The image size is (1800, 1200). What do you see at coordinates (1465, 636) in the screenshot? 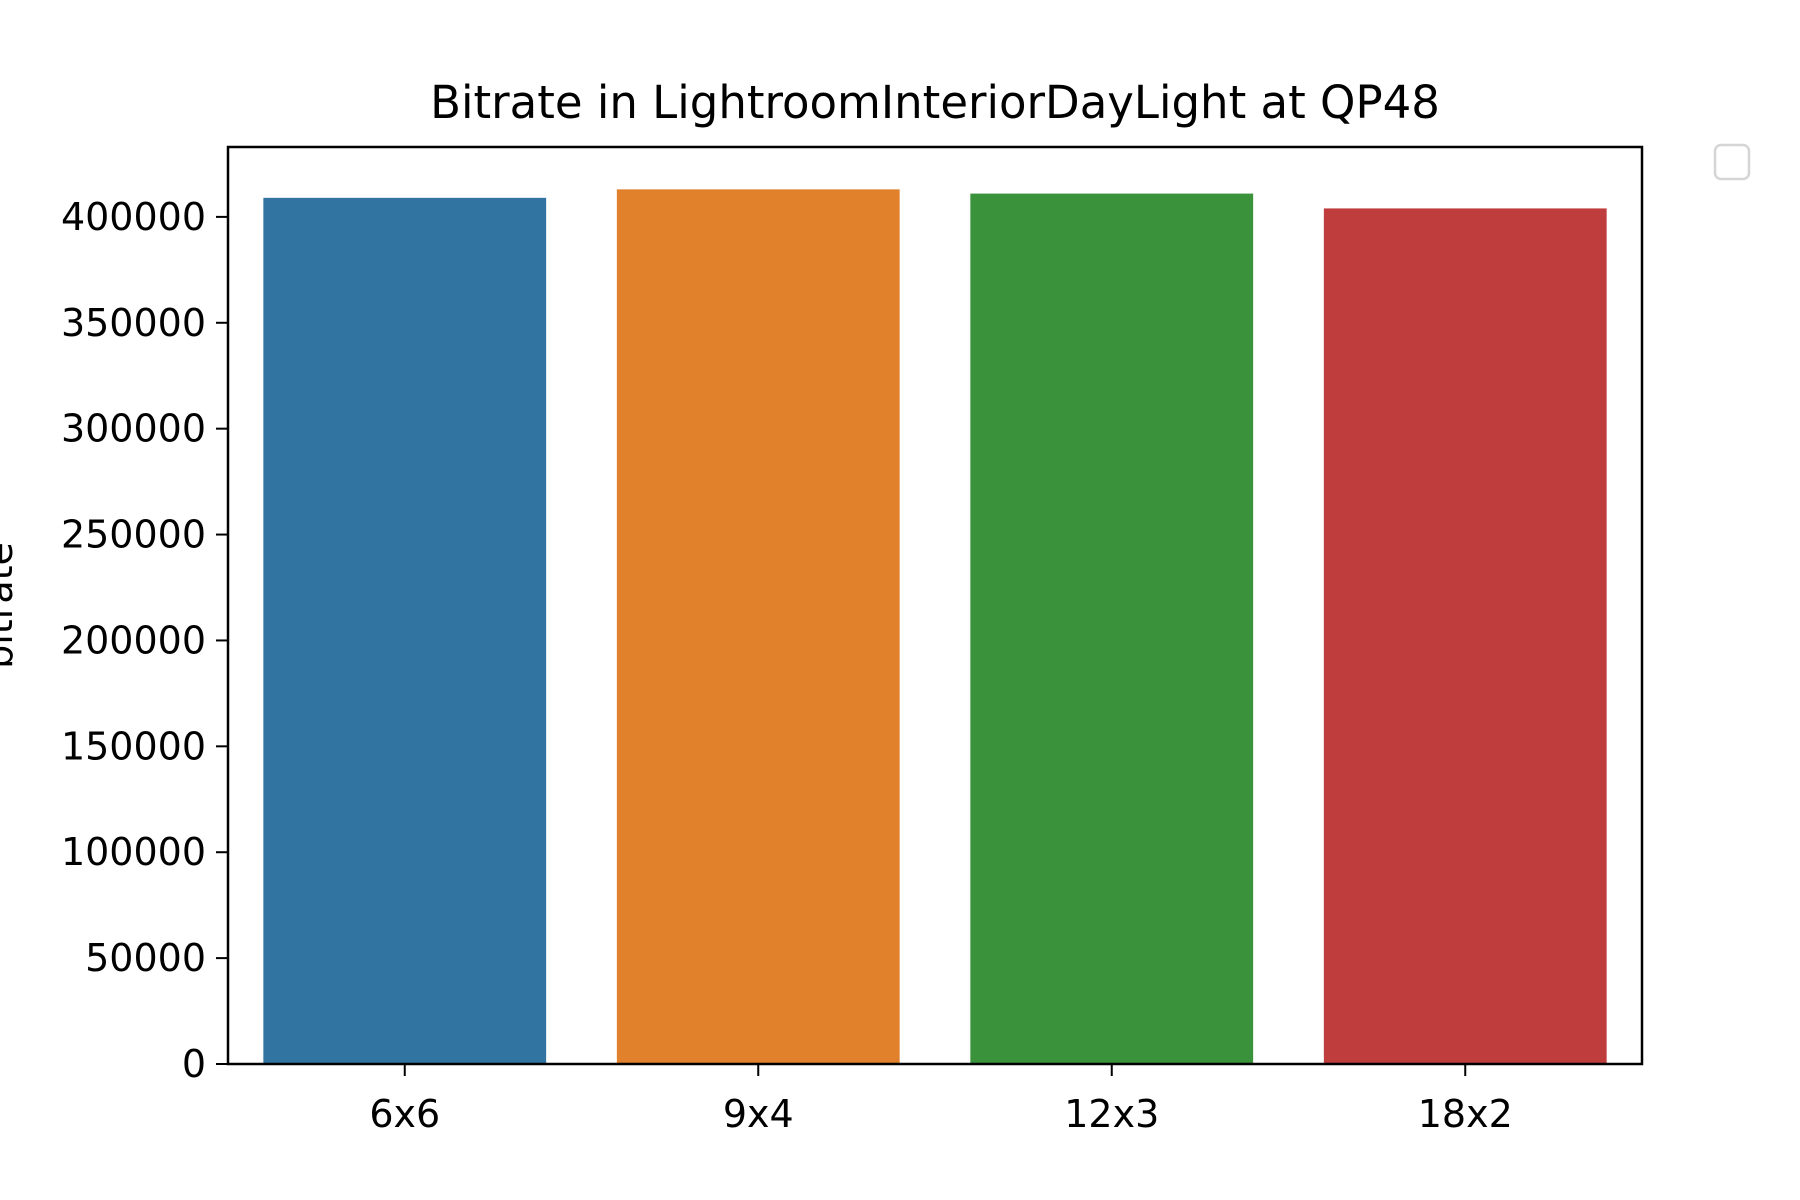
I see `bar-18x2` at bounding box center [1465, 636].